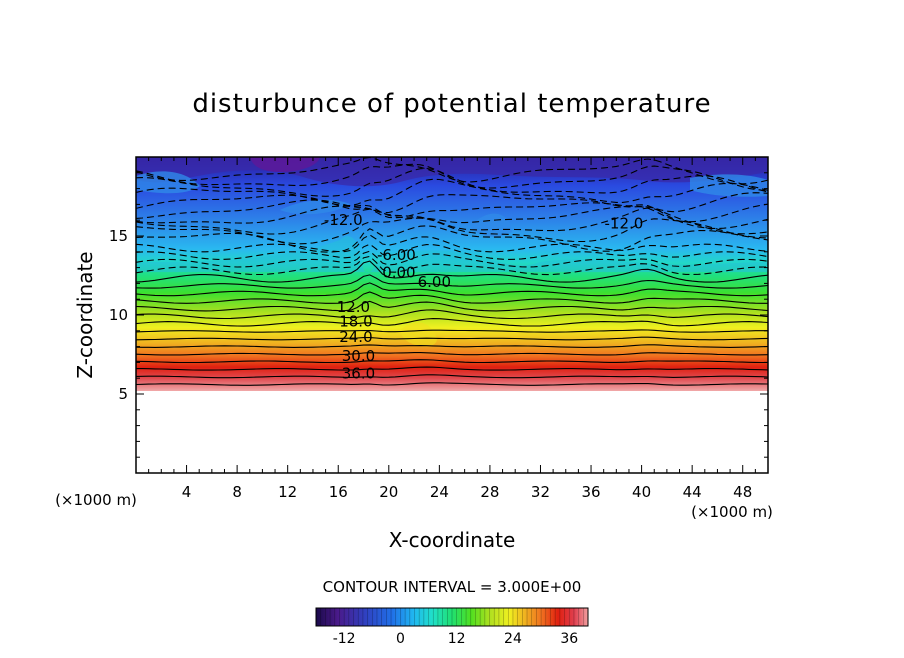 The height and width of the screenshot is (658, 904). Describe the element at coordinates (355, 337) in the screenshot. I see `contour-label: 24.0` at that location.